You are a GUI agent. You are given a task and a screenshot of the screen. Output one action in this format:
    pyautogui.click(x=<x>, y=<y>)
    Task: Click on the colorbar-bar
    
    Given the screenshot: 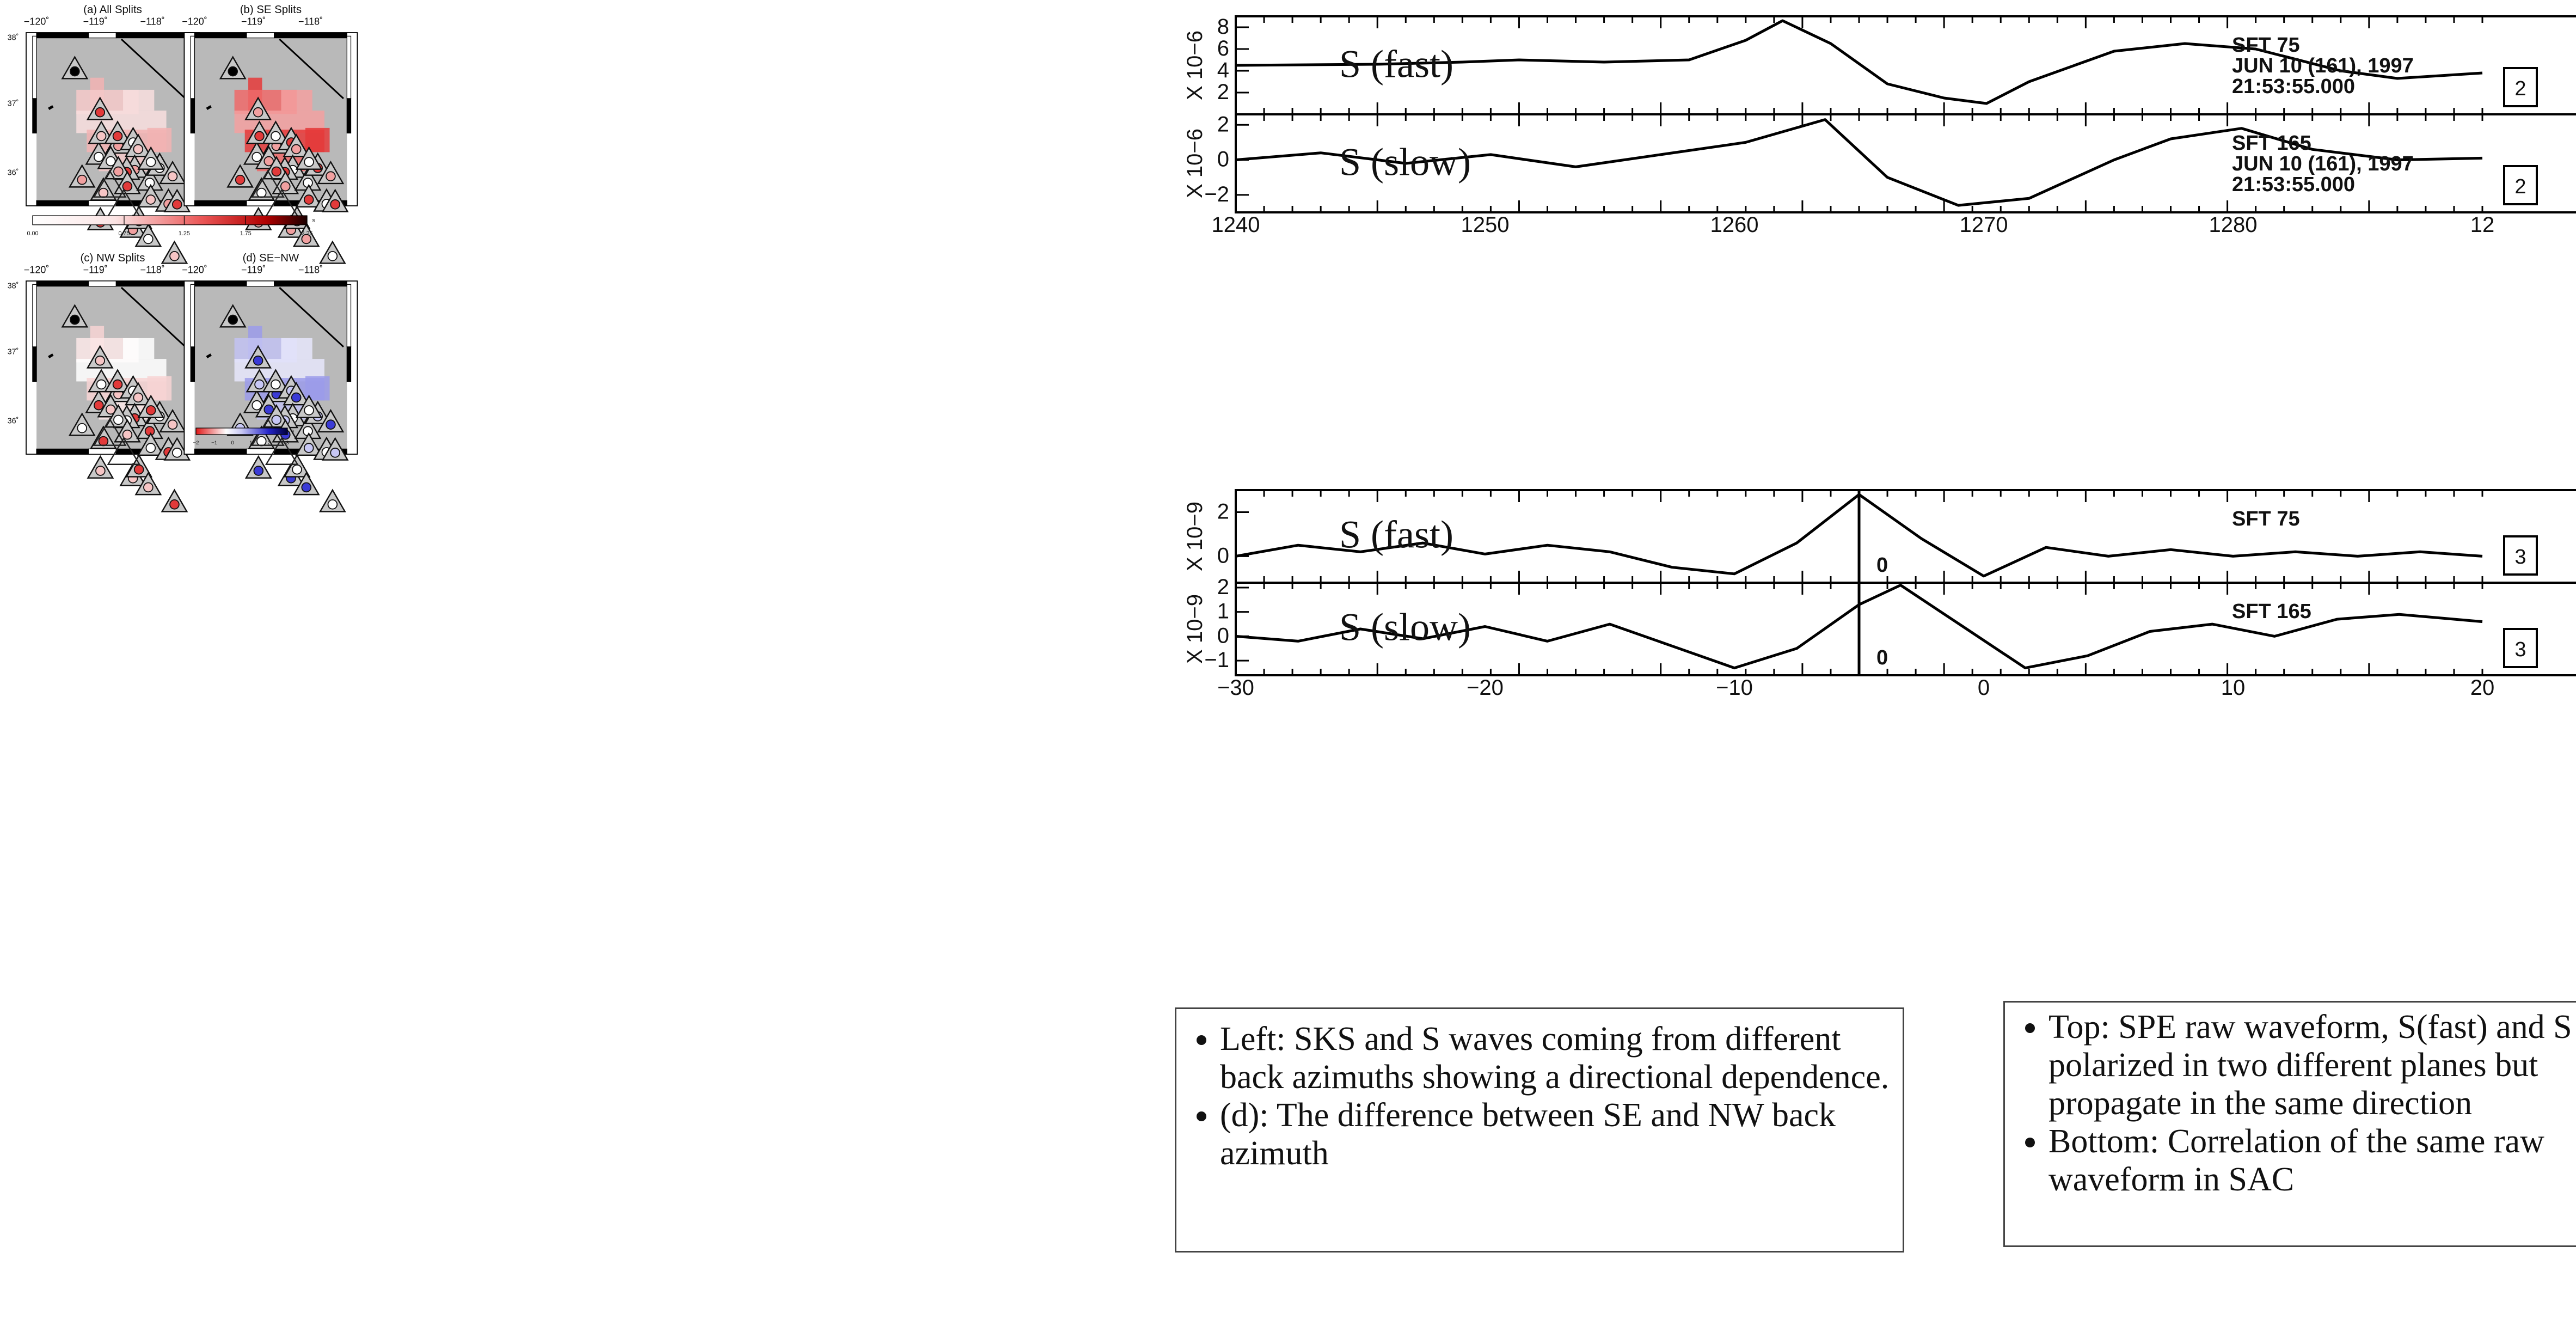 What is the action you would take?
    pyautogui.click(x=170, y=220)
    